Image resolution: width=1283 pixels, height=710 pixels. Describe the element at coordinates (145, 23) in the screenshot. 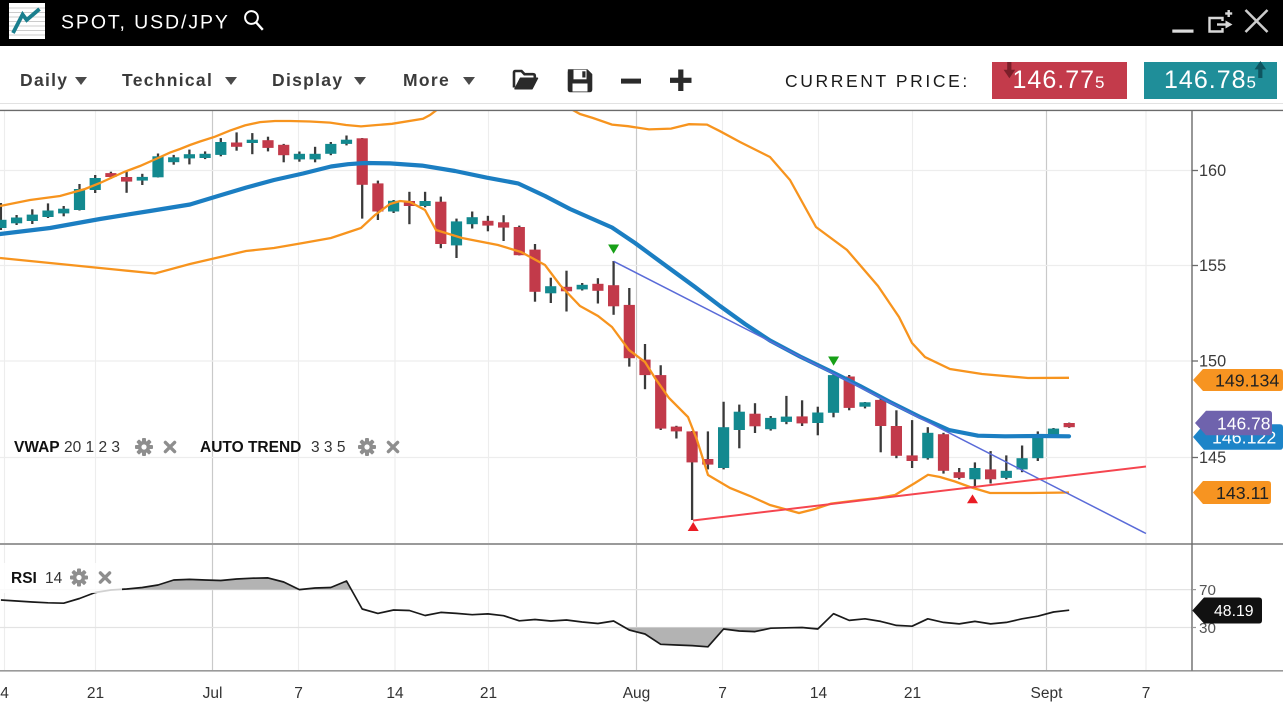

I see `svg-text: SPOT, USD/JPY` at that location.